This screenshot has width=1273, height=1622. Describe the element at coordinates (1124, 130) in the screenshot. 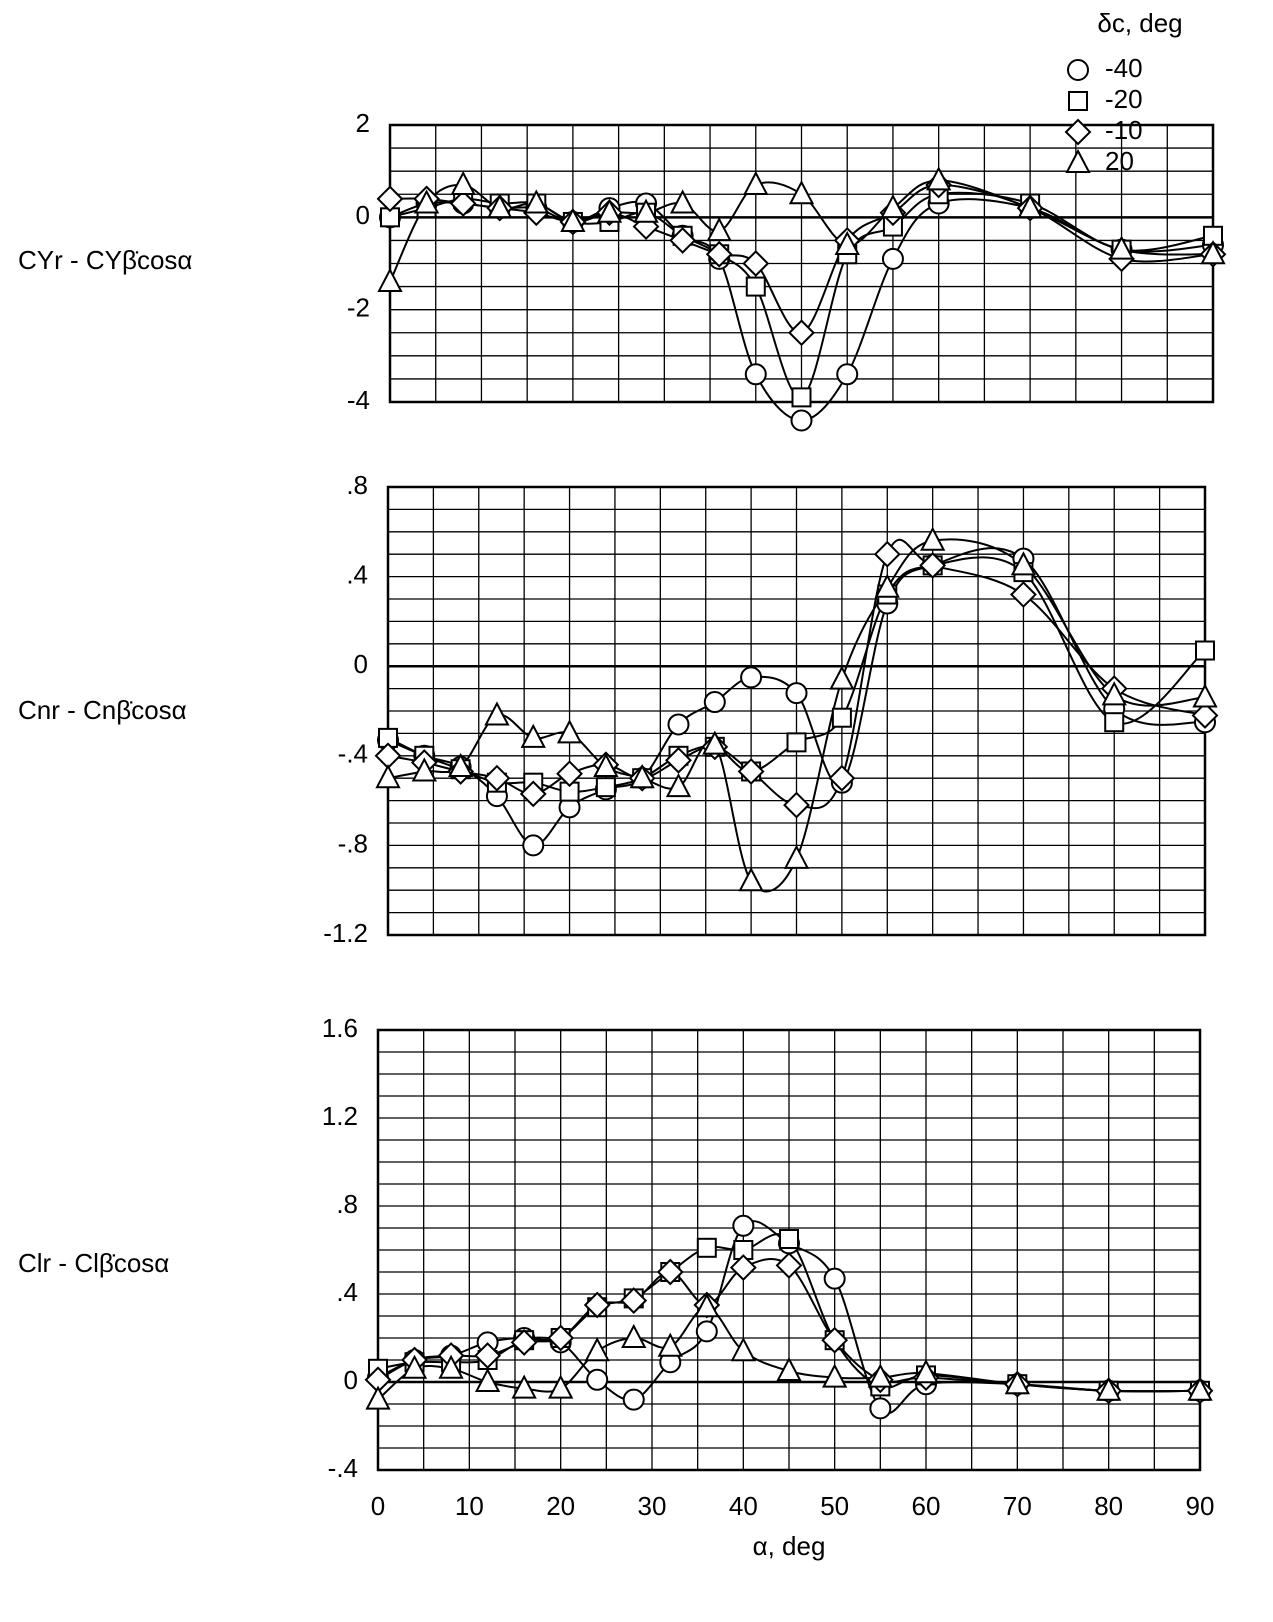

I see `legend-label: -10` at that location.